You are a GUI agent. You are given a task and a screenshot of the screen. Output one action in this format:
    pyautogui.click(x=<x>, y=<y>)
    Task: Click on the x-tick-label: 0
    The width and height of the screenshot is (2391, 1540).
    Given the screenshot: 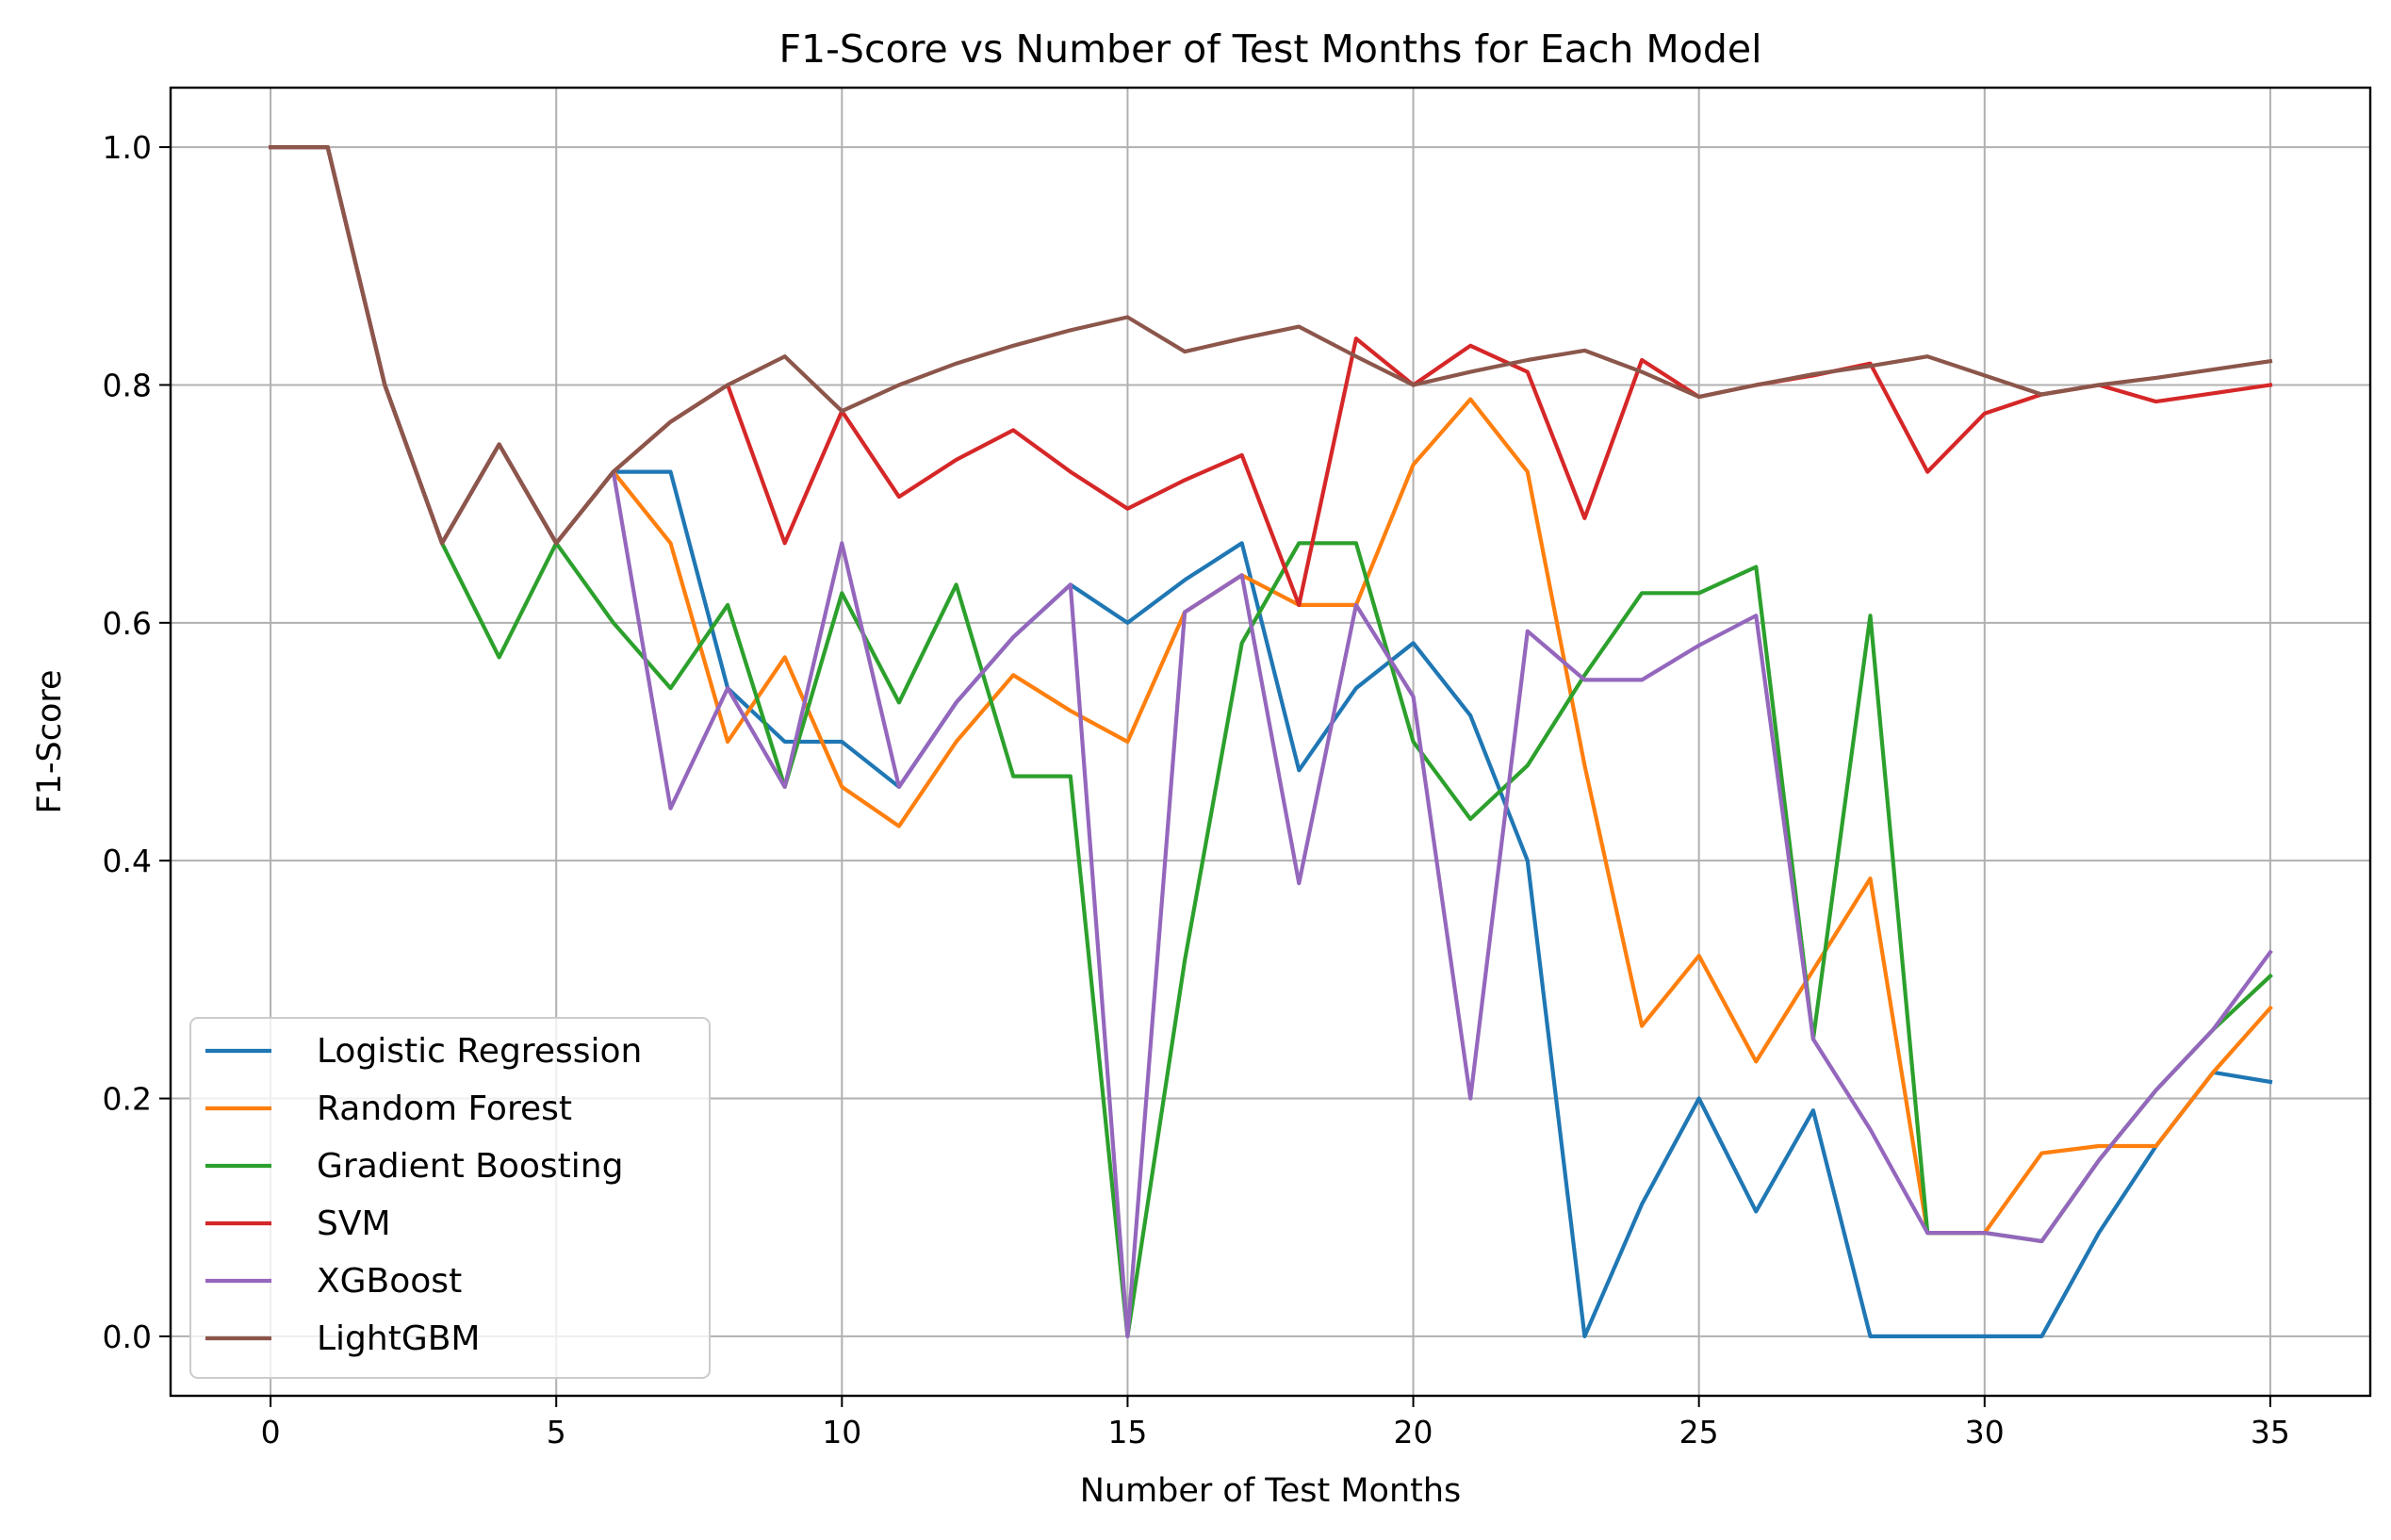 What is the action you would take?
    pyautogui.click(x=271, y=1432)
    